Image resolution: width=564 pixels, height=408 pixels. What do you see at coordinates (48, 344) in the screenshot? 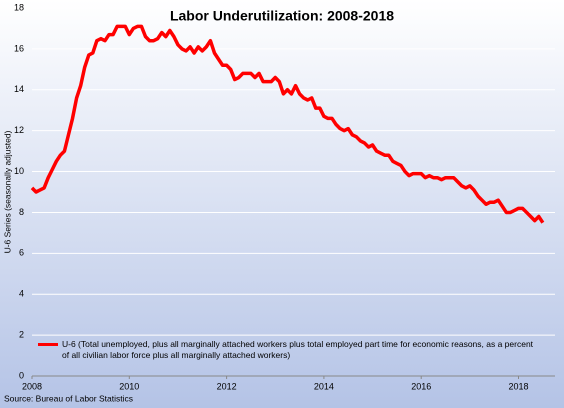
I see `legend-swatch` at bounding box center [48, 344].